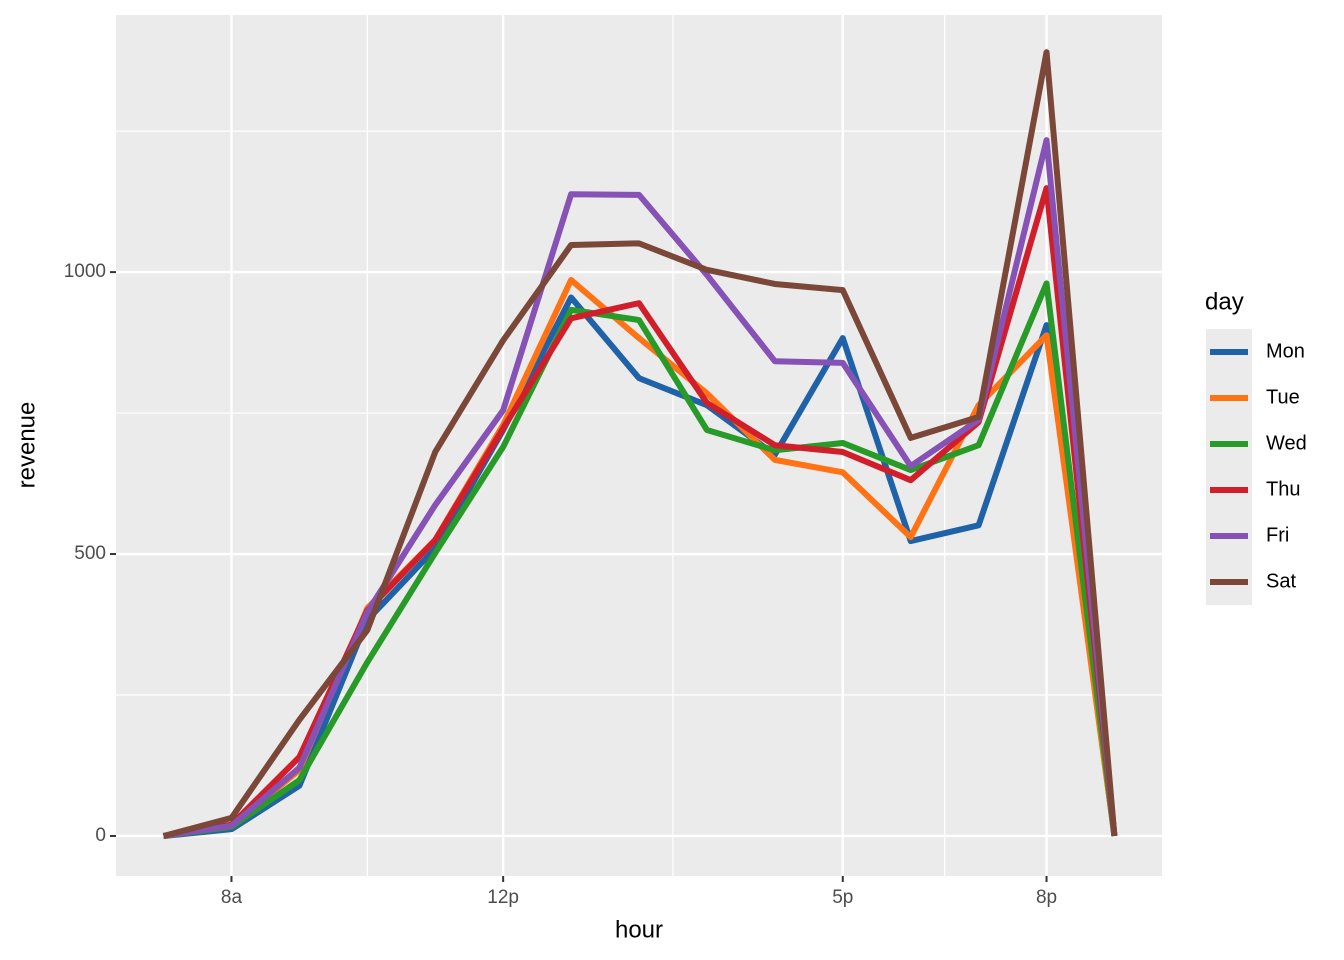  I want to click on x-axis-title: hour, so click(639, 929).